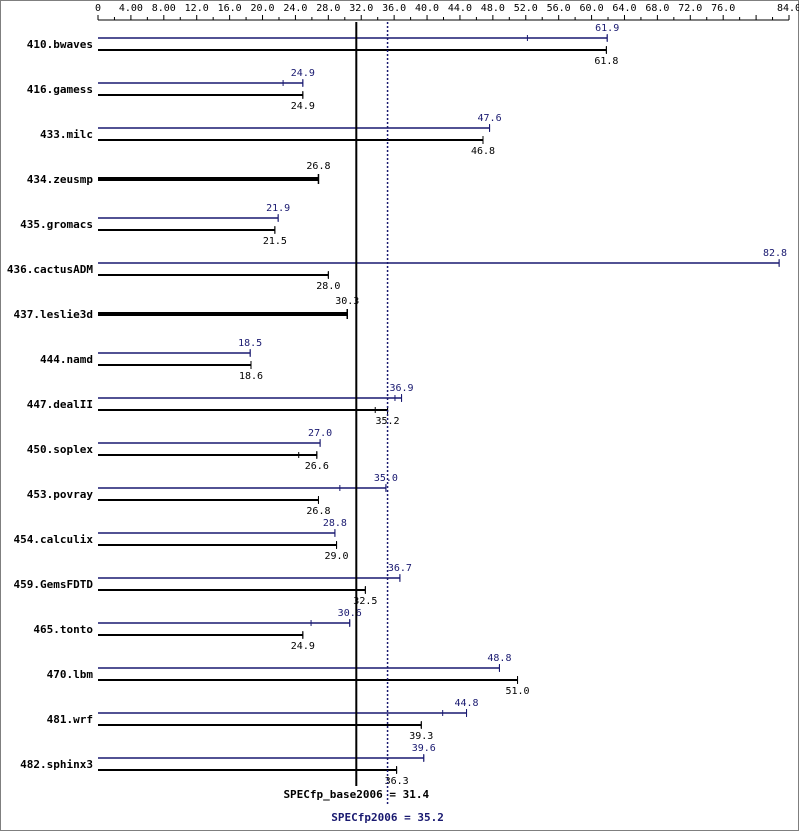 The image size is (799, 831). Describe the element at coordinates (179, 173) in the screenshot. I see `benchmark-row: 434.zeusmp 26.8` at that location.